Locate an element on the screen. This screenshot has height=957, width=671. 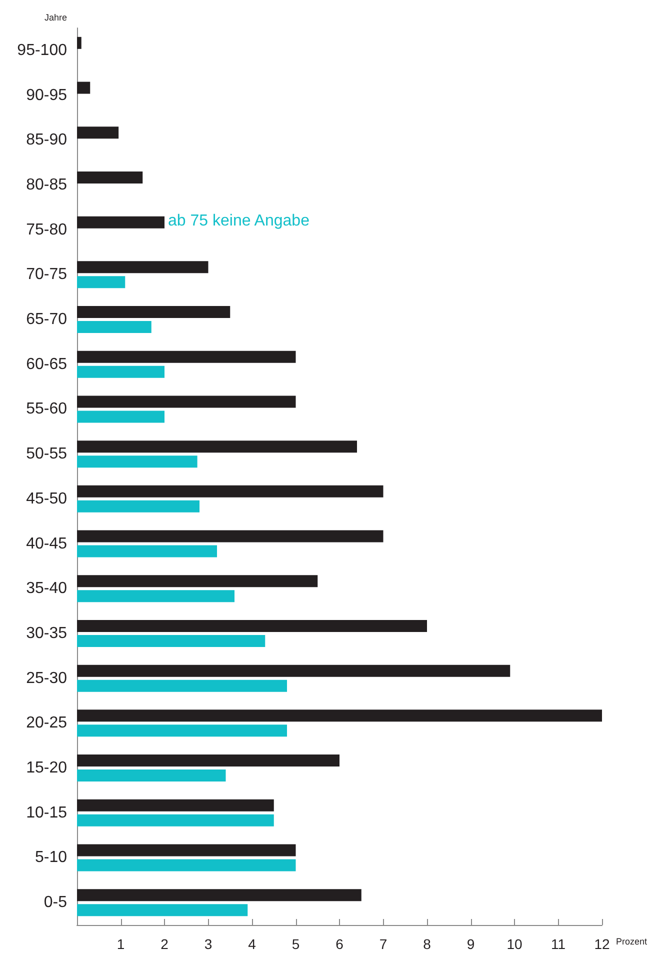
x-tick-label: 11 is located at coordinates (558, 944).